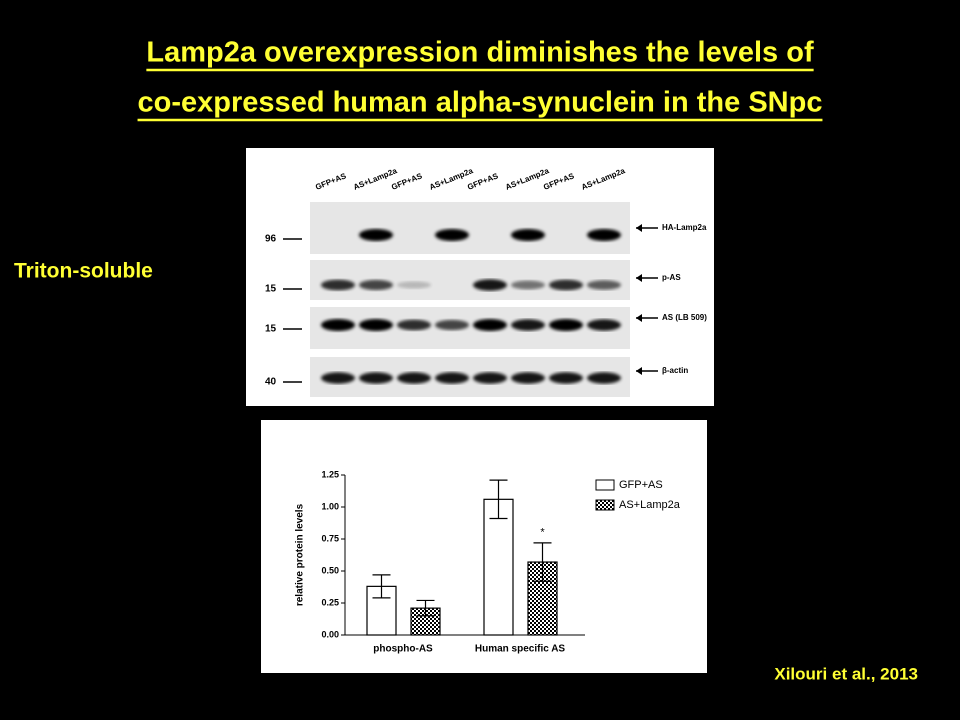 This screenshot has width=960, height=720. What do you see at coordinates (684, 317) in the screenshot?
I see `band-label: AS (LB 509)` at bounding box center [684, 317].